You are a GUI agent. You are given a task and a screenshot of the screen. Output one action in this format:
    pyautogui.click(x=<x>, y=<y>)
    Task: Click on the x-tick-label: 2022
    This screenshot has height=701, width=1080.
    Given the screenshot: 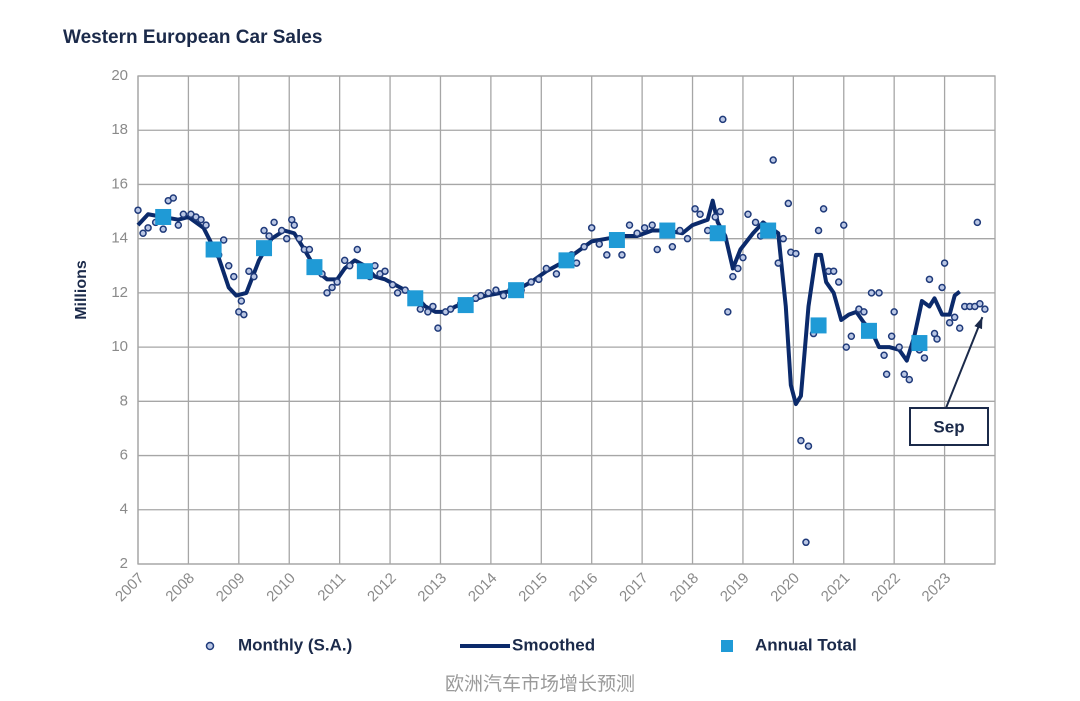 What is the action you would take?
    pyautogui.click(x=886, y=588)
    